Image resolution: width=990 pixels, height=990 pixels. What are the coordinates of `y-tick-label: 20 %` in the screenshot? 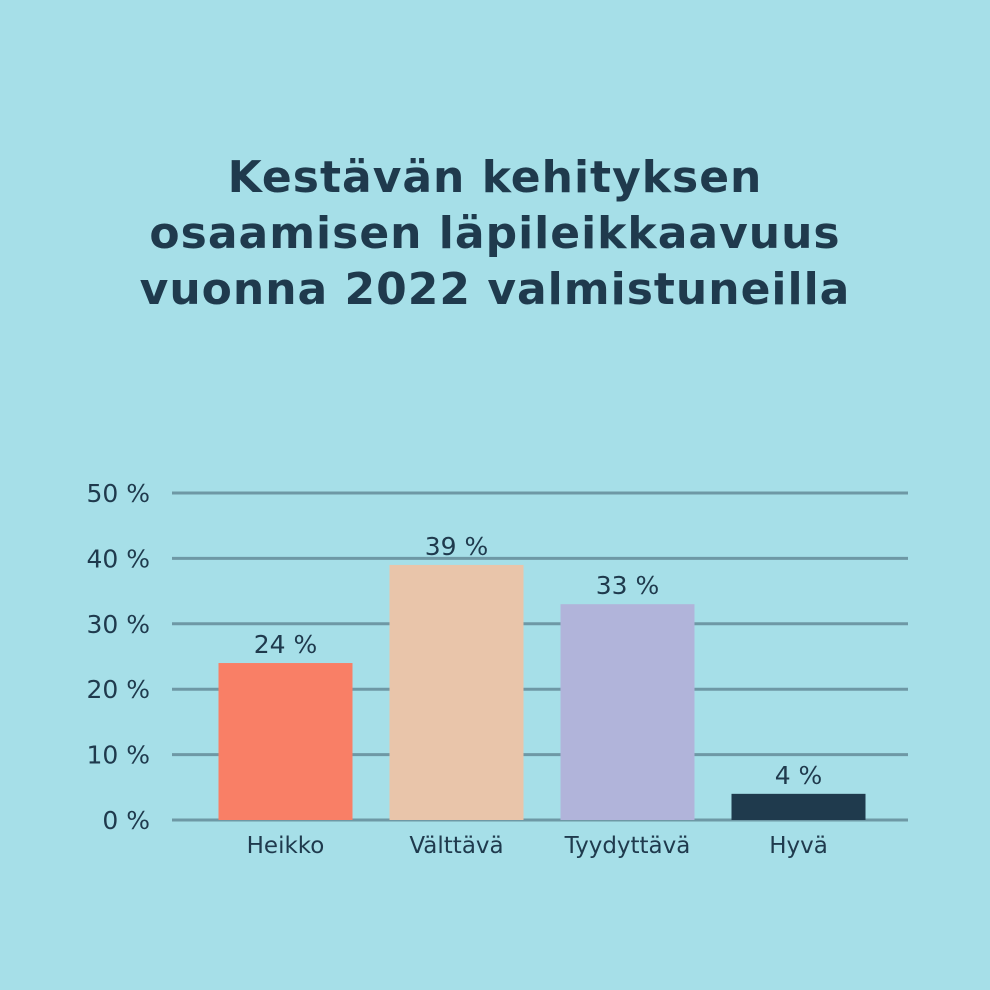 It's located at (118, 689).